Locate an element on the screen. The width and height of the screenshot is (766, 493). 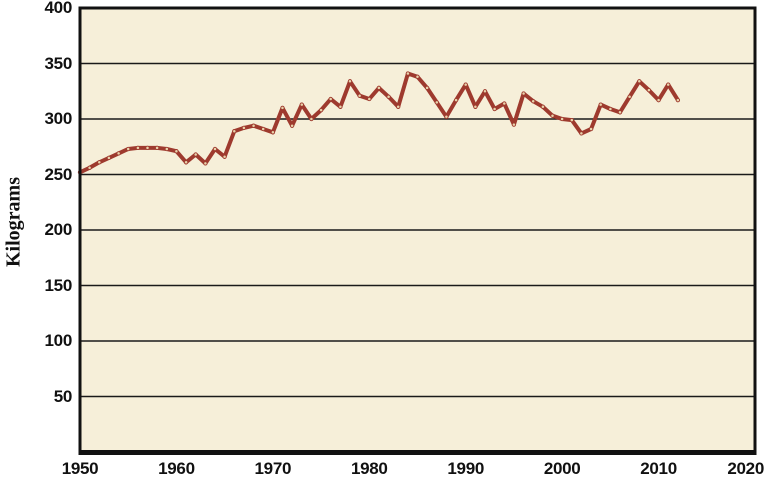
y-tick-label-150: 150 is located at coordinates (58, 285).